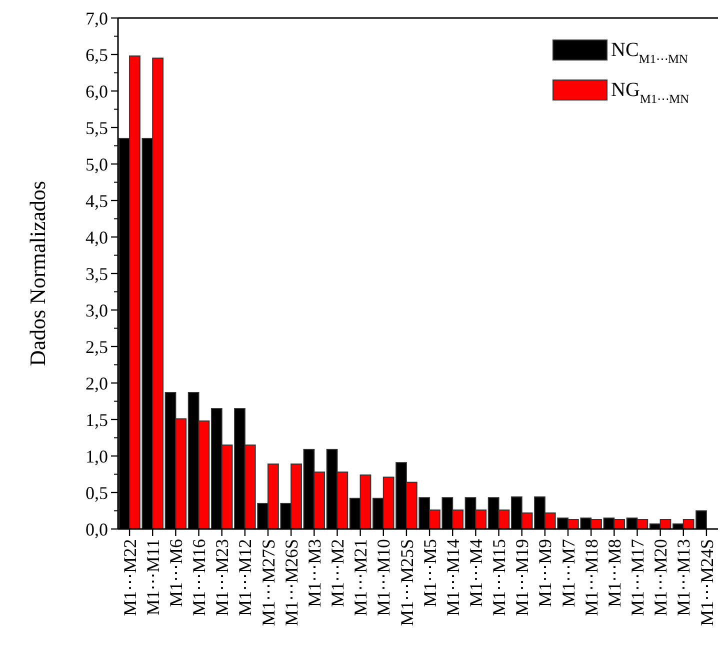 This screenshot has height=658, width=728. What do you see at coordinates (97, 200) in the screenshot?
I see `y-tick-label: 4,5` at bounding box center [97, 200].